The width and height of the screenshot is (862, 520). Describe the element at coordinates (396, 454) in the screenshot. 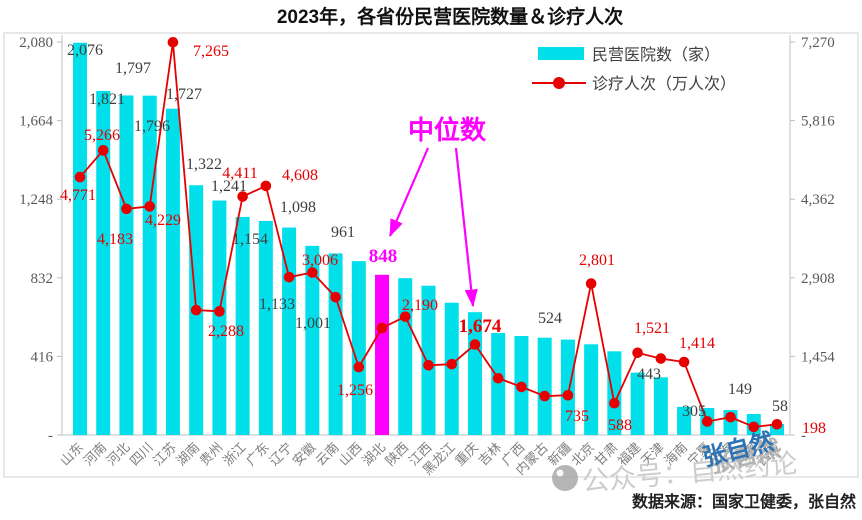

I see `category-label: 陕西` at that location.